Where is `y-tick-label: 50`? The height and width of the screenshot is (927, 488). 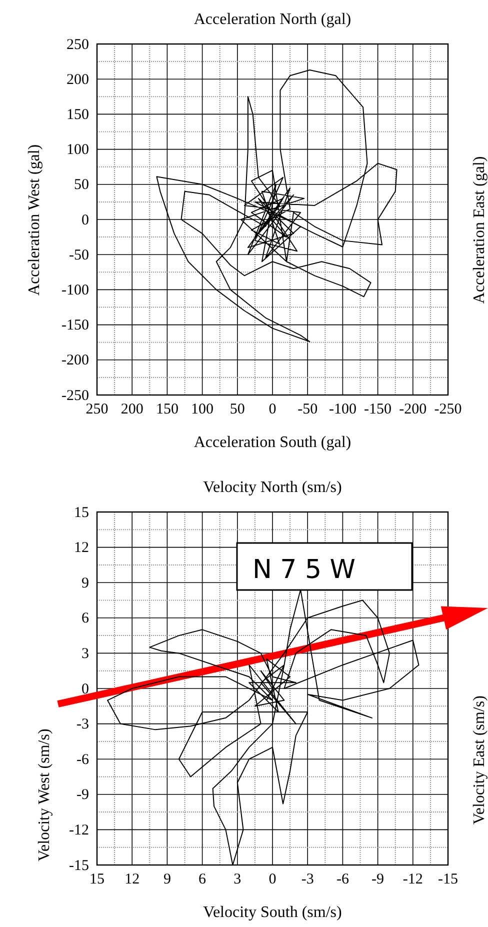 y-tick-label: 50 is located at coordinates (81, 185).